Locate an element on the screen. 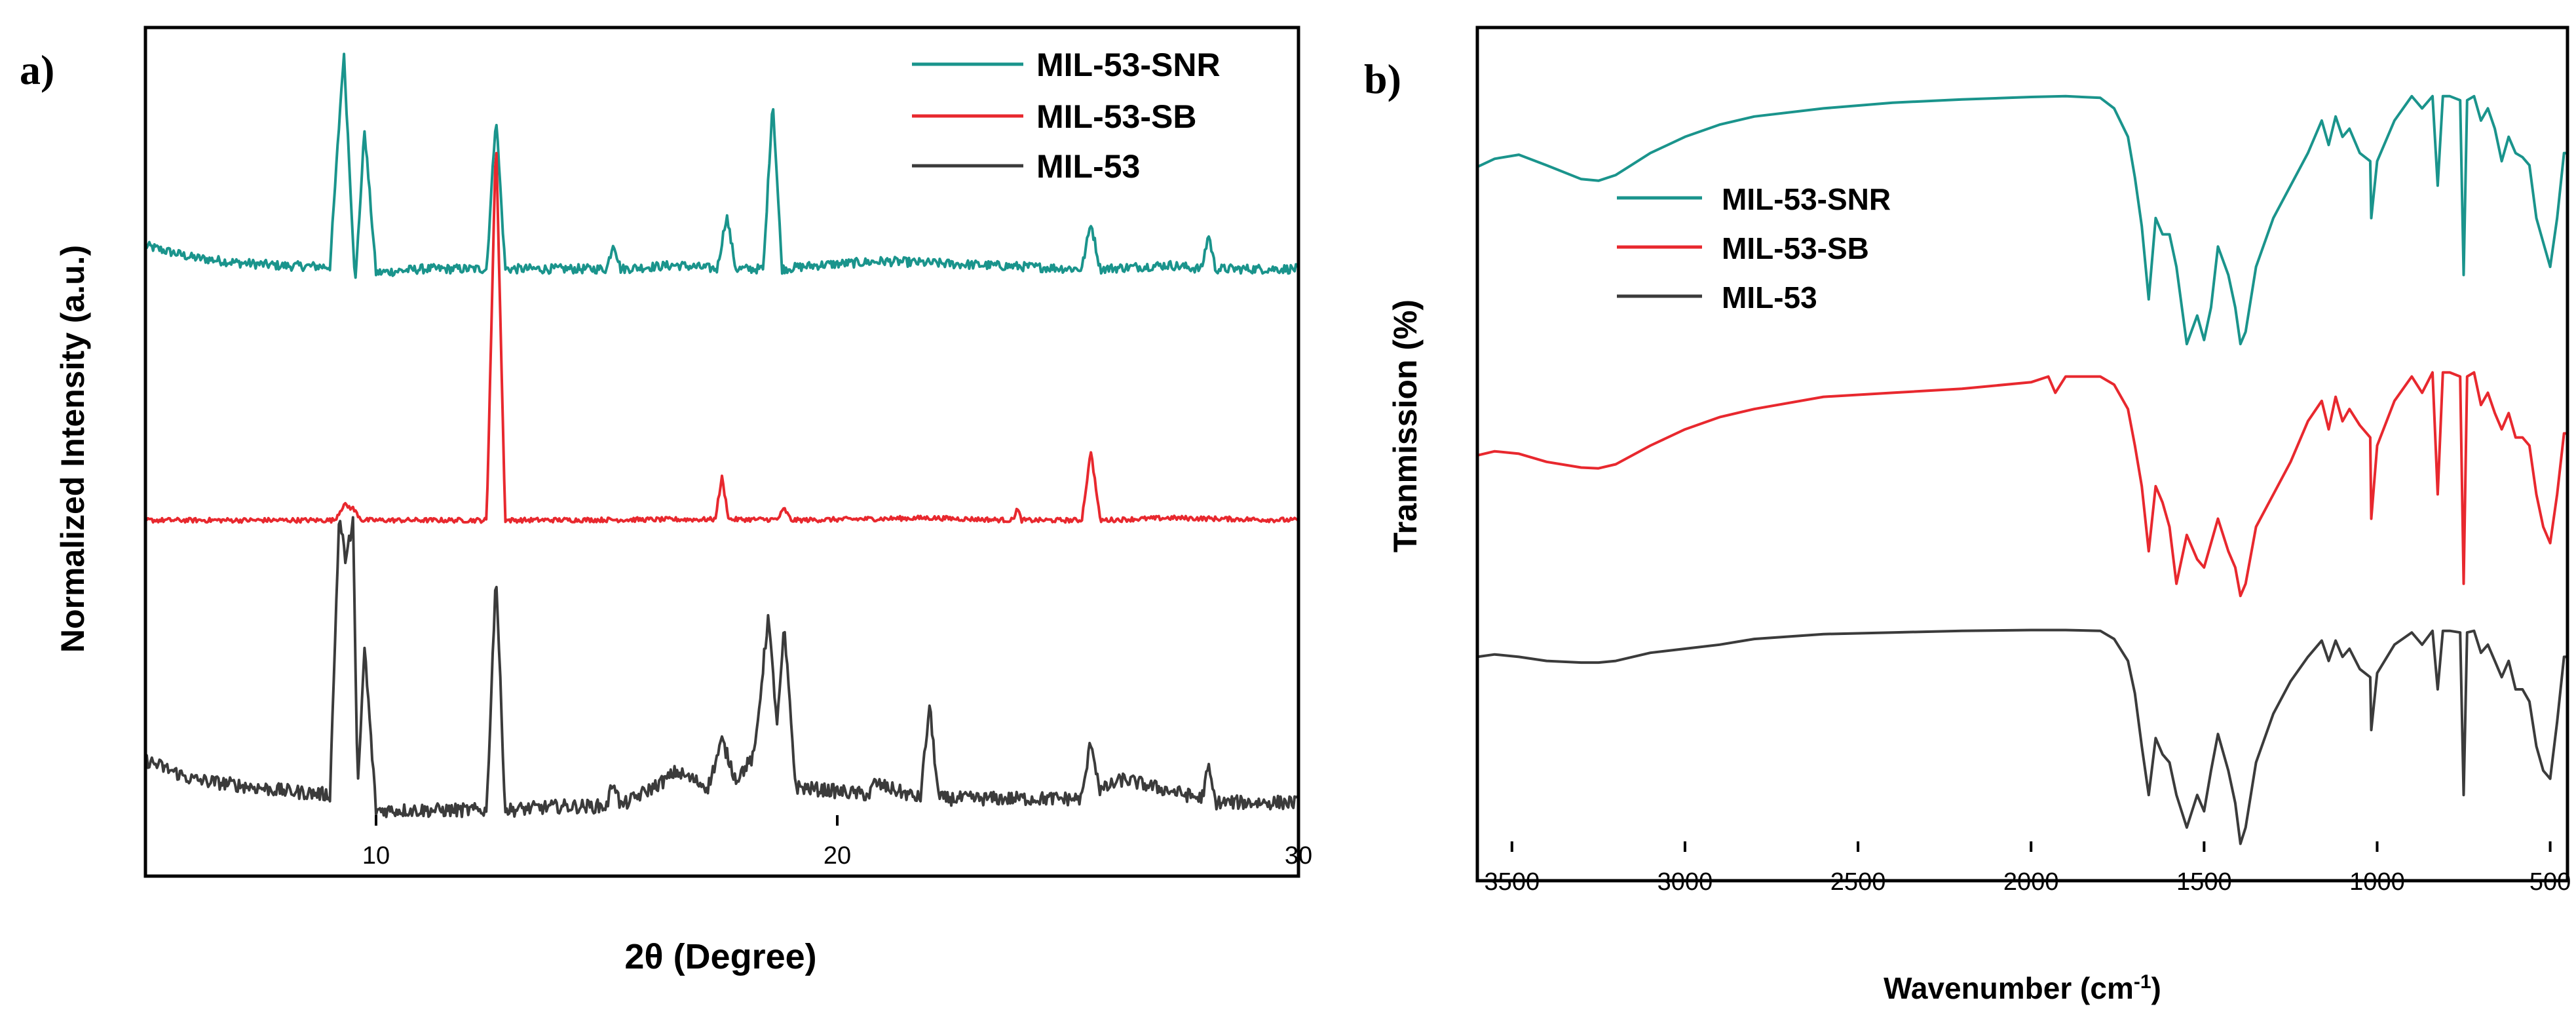  panel-b-x-ticks: 3500 3000 2500 2000 1500 1000 500 is located at coordinates (2028, 868).